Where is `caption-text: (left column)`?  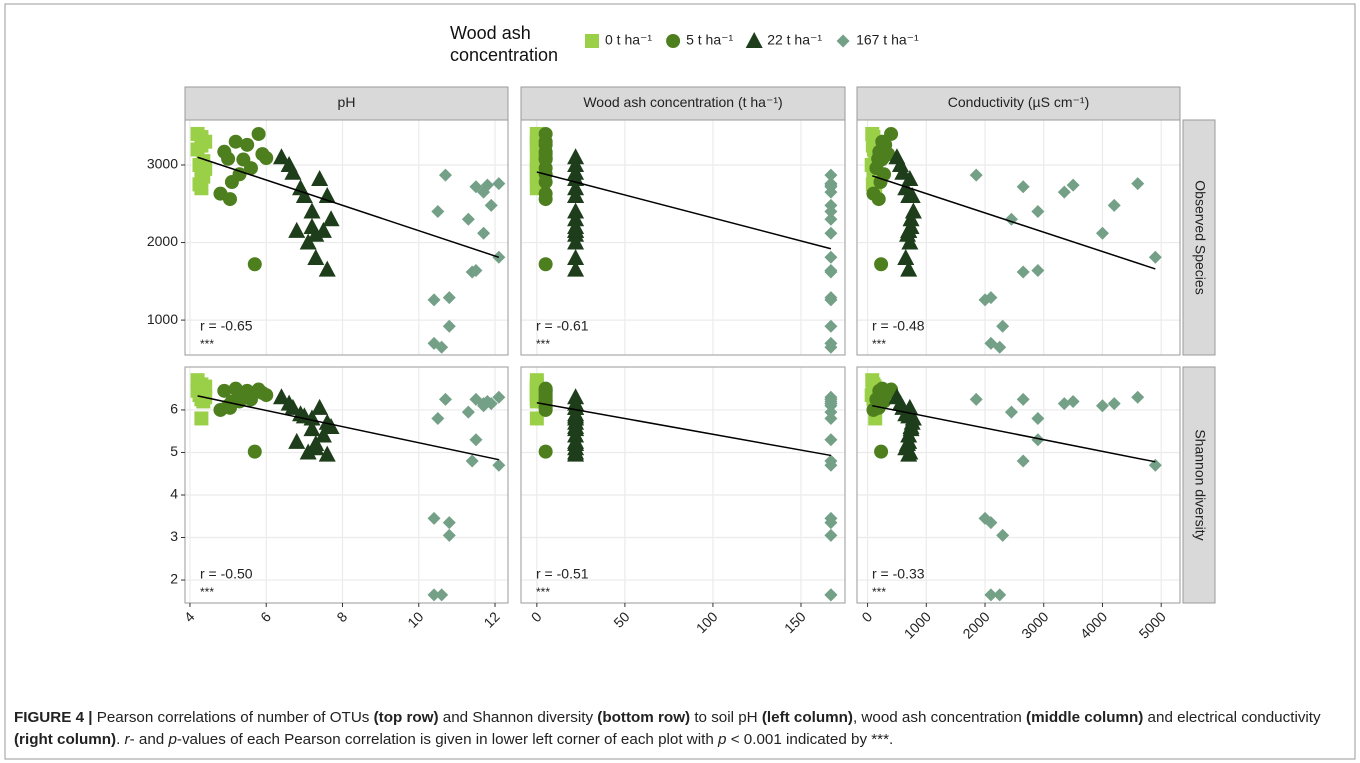
caption-text: (left column) is located at coordinates (807, 717).